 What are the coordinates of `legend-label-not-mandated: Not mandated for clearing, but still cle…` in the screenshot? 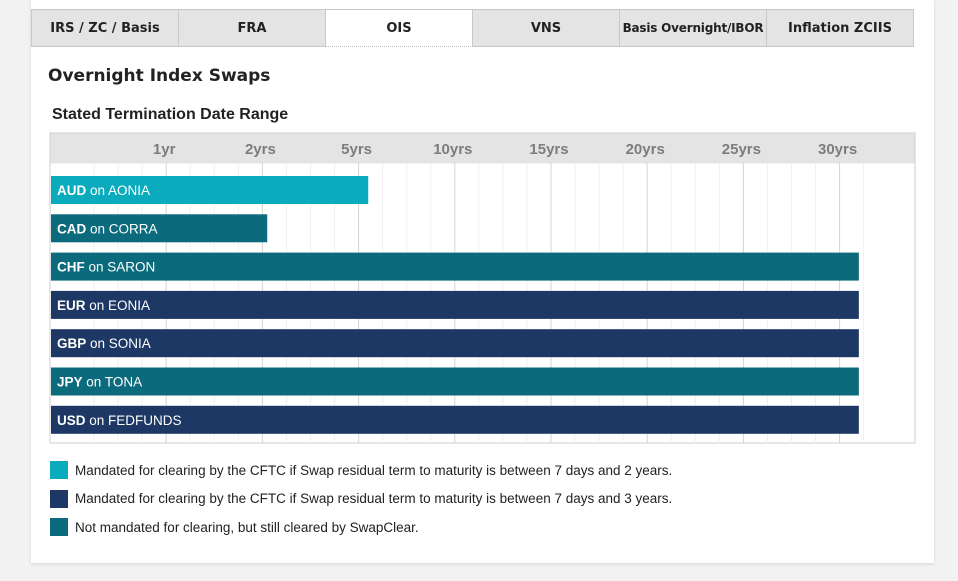 It's located at (247, 527).